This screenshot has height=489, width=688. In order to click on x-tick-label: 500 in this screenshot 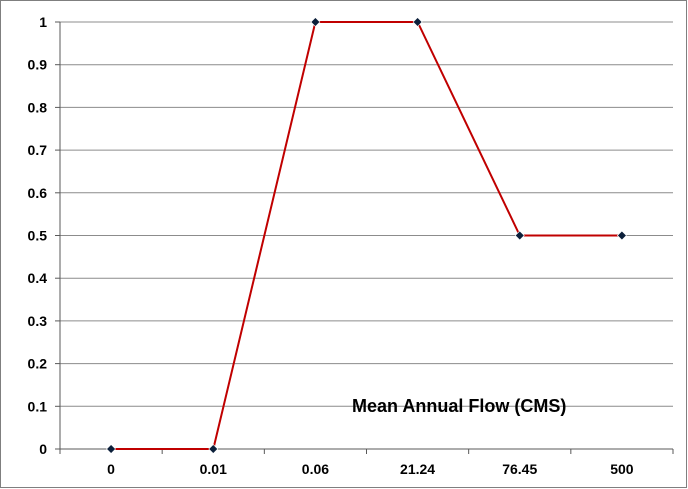, I will do `click(622, 469)`.